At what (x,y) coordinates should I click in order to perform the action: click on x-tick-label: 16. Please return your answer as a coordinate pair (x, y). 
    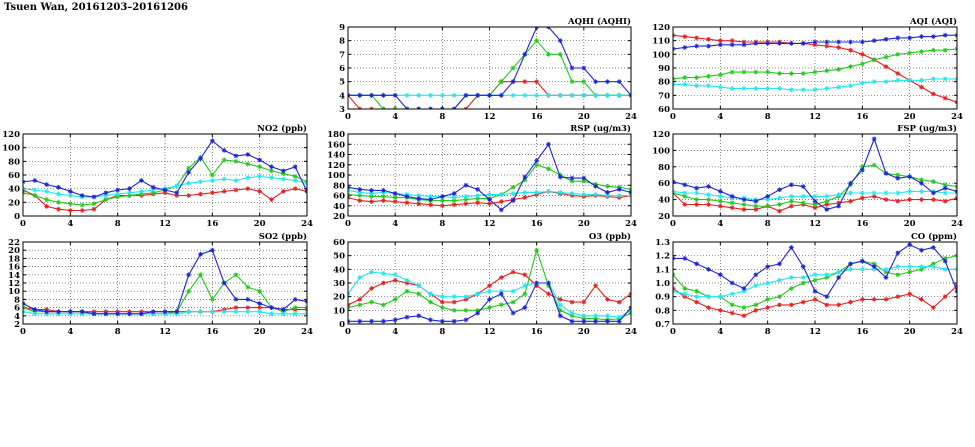
    Looking at the image, I should click on (537, 332).